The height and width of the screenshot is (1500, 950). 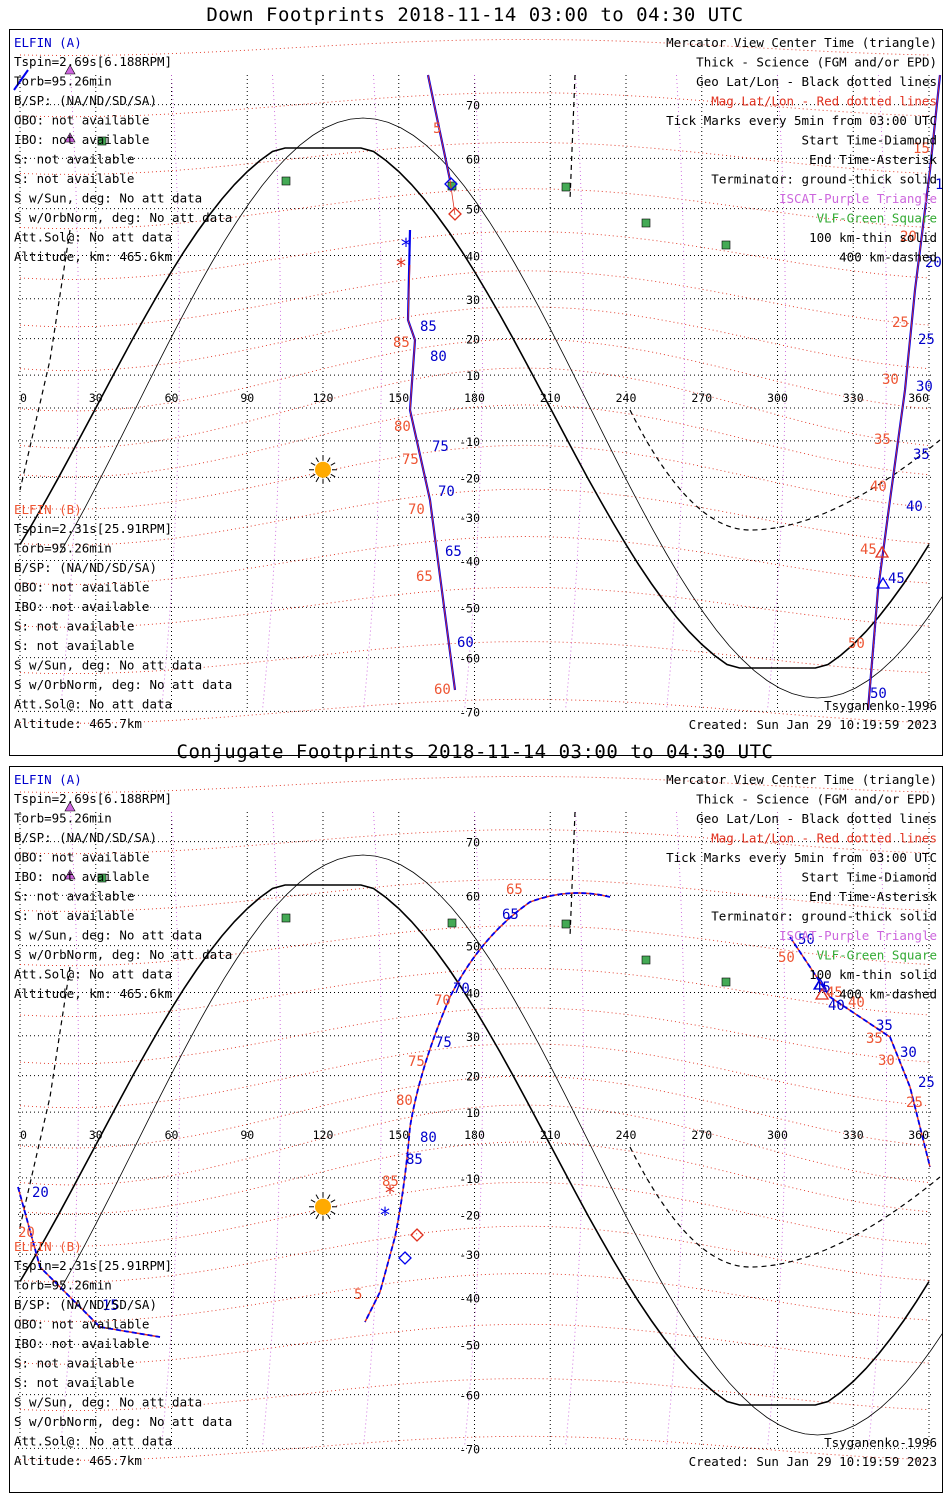 I want to click on lat-tick-label: 20, so click(x=473, y=340).